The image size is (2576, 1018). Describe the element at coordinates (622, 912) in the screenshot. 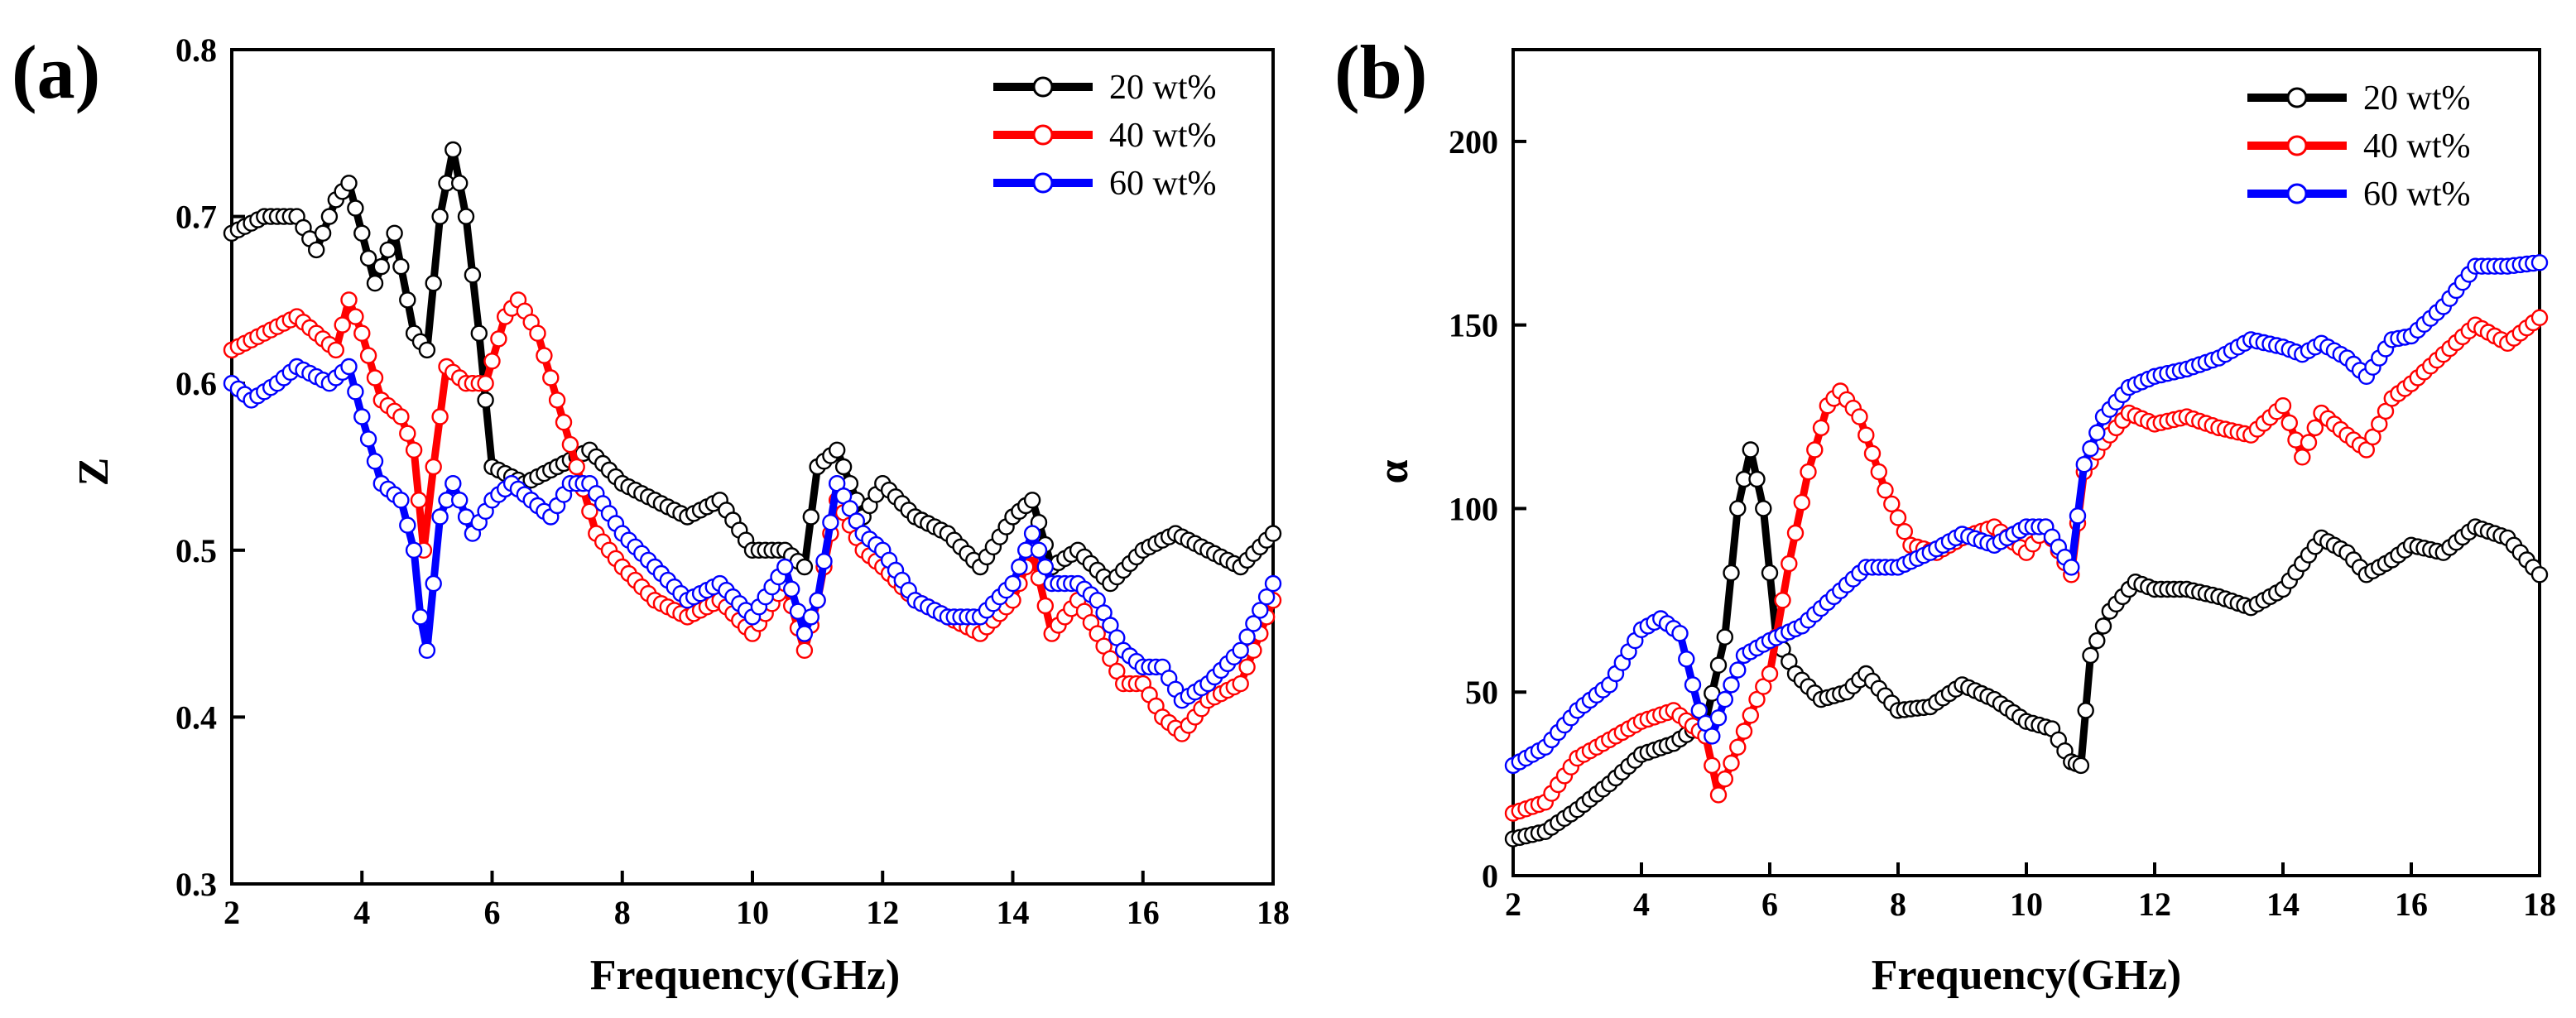

I see `panel-a-x-tick-label: 8` at that location.